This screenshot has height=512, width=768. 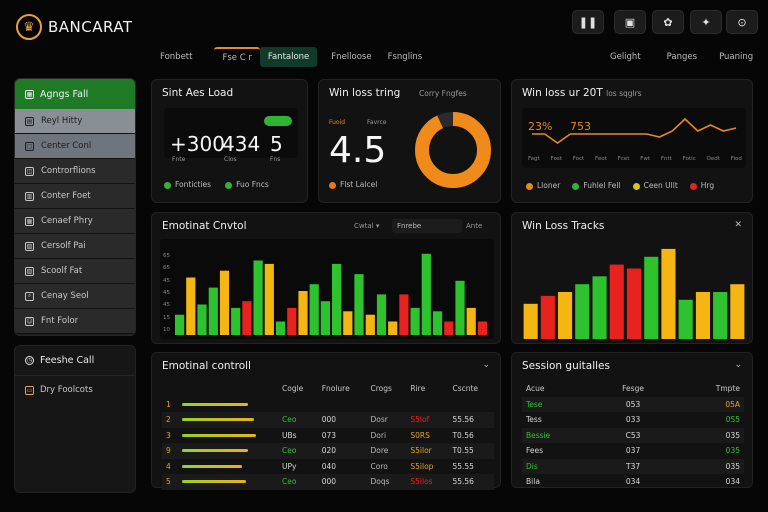 I want to click on tab-right-1: Panges, so click(x=682, y=57).